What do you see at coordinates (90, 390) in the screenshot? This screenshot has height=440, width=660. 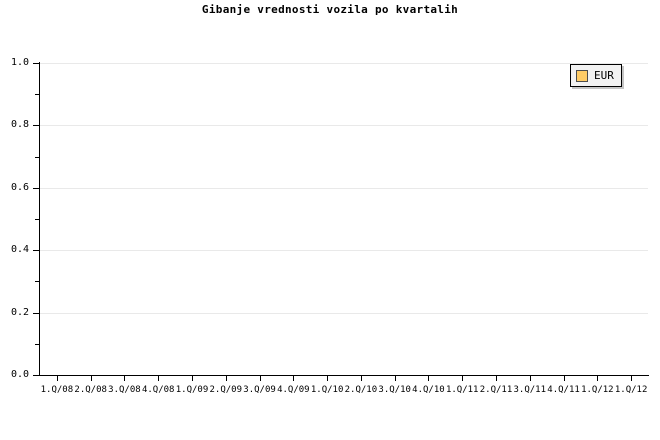 I see `x-axis-label: 2.Q/08` at bounding box center [90, 390].